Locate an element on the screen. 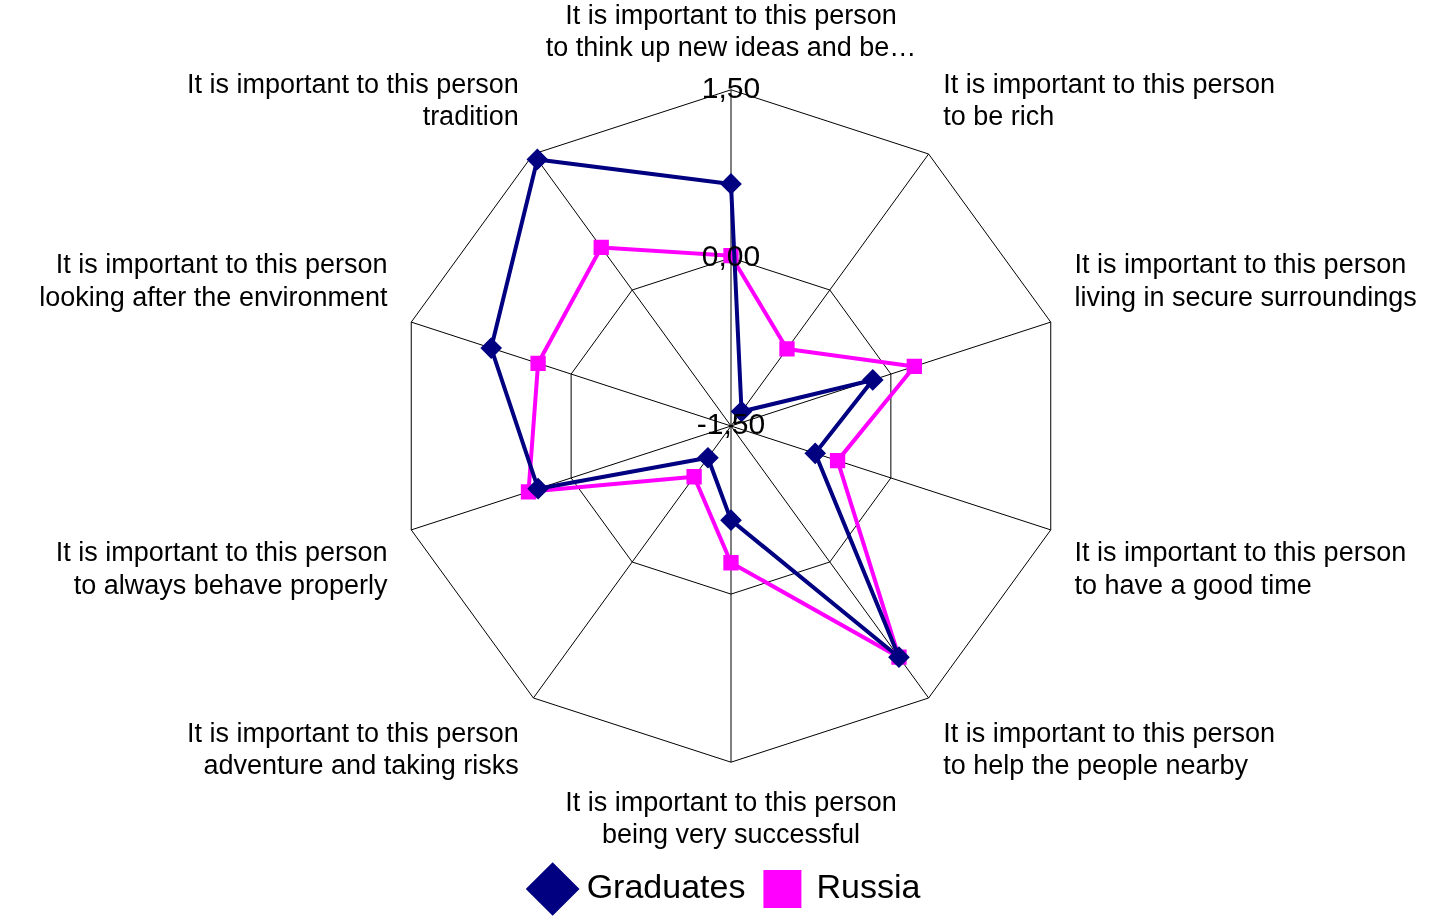  spoke-label: It is important to this person to always behave properly is located at coordinates (221, 568).